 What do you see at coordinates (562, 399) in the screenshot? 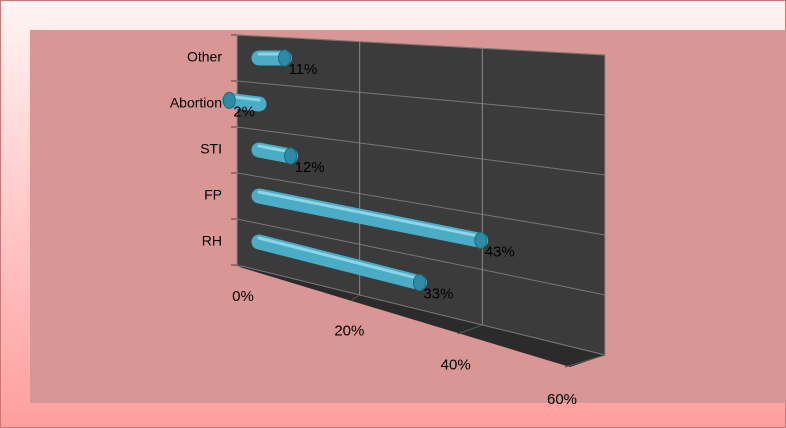
I see `x-tick-label: 60%` at bounding box center [562, 399].